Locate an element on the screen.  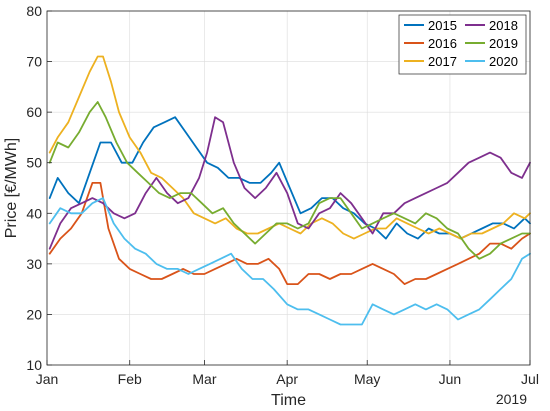
legend-label-2019: 2019 is located at coordinates (503, 43).